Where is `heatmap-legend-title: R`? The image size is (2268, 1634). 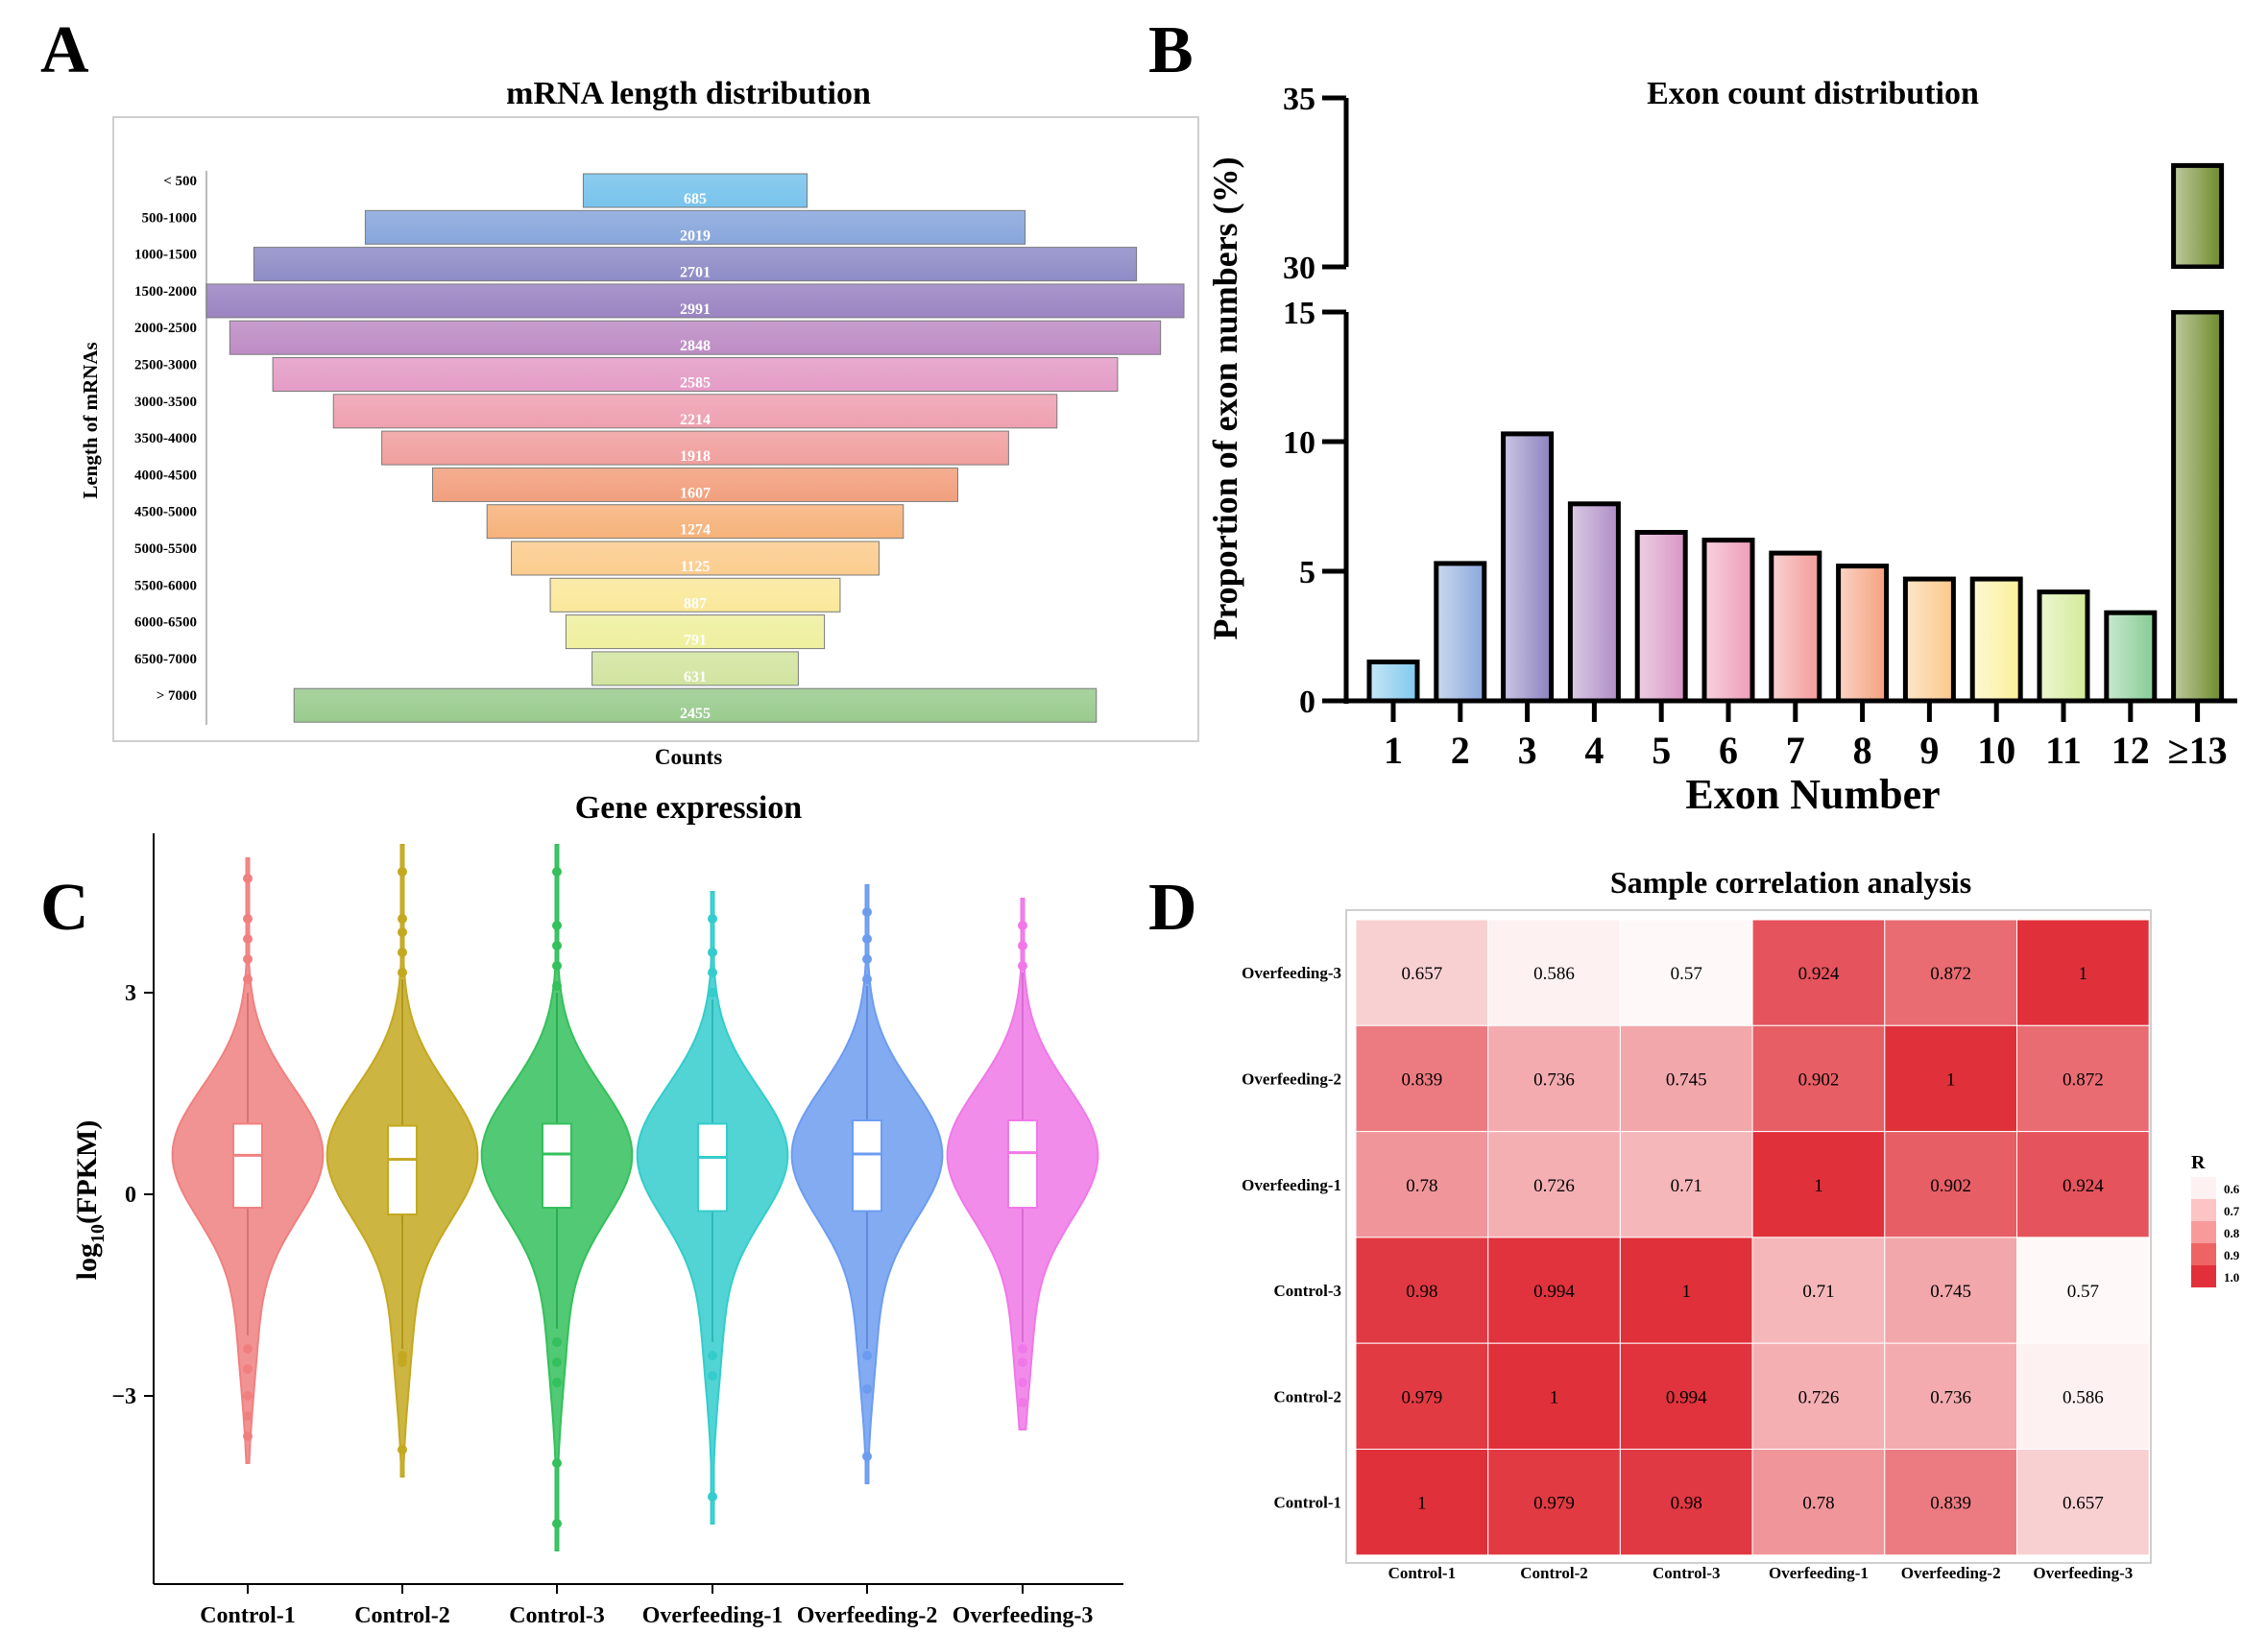
heatmap-legend-title: R is located at coordinates (2198, 1162).